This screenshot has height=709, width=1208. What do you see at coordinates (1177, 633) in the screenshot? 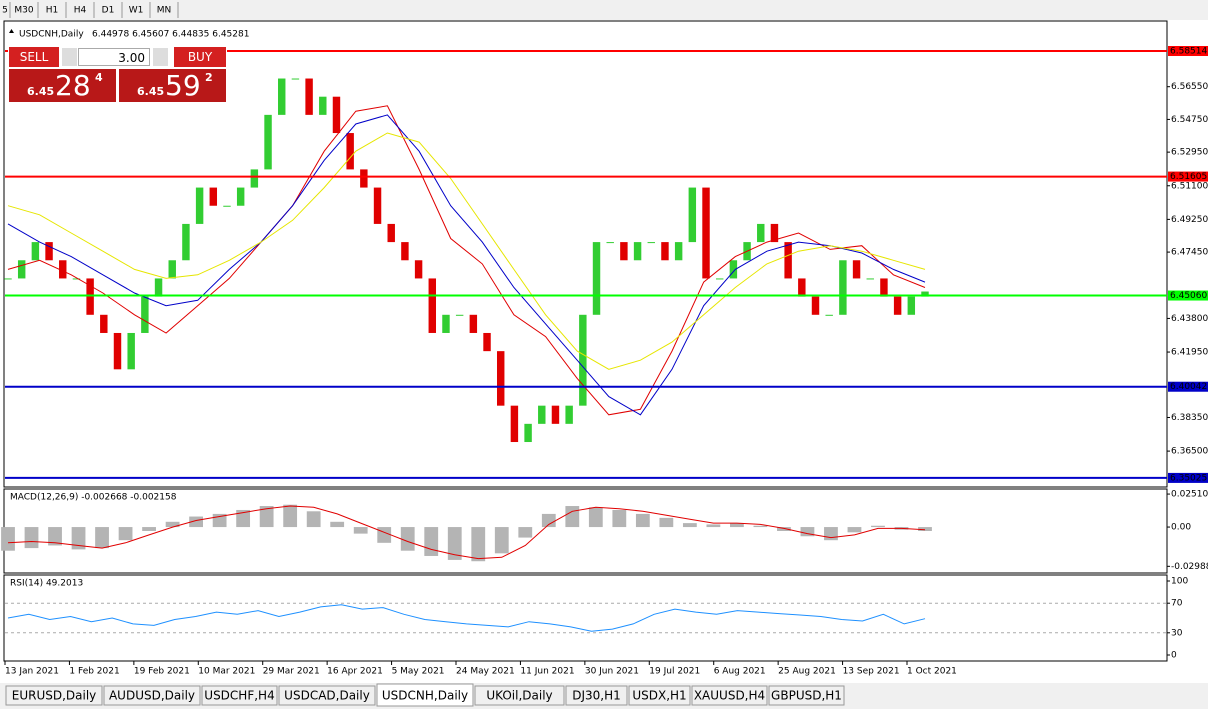
I see `y-tick-label: 30` at bounding box center [1177, 633].